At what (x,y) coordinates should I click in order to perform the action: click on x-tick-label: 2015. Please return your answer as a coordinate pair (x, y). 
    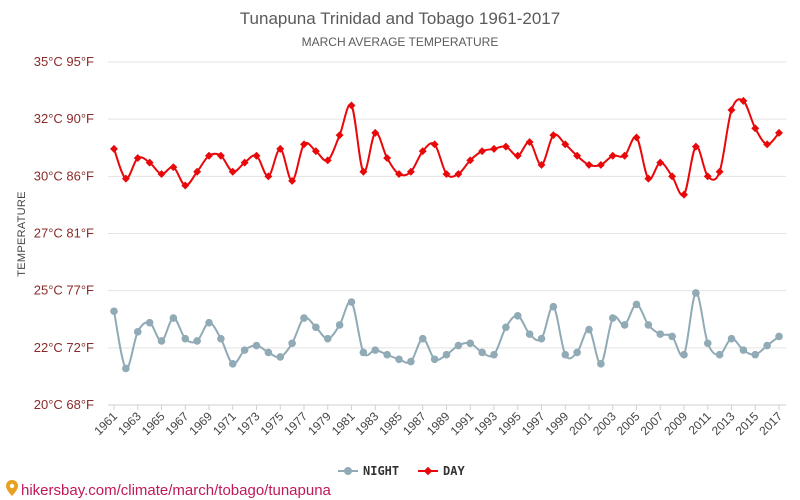
    Looking at the image, I should click on (747, 423).